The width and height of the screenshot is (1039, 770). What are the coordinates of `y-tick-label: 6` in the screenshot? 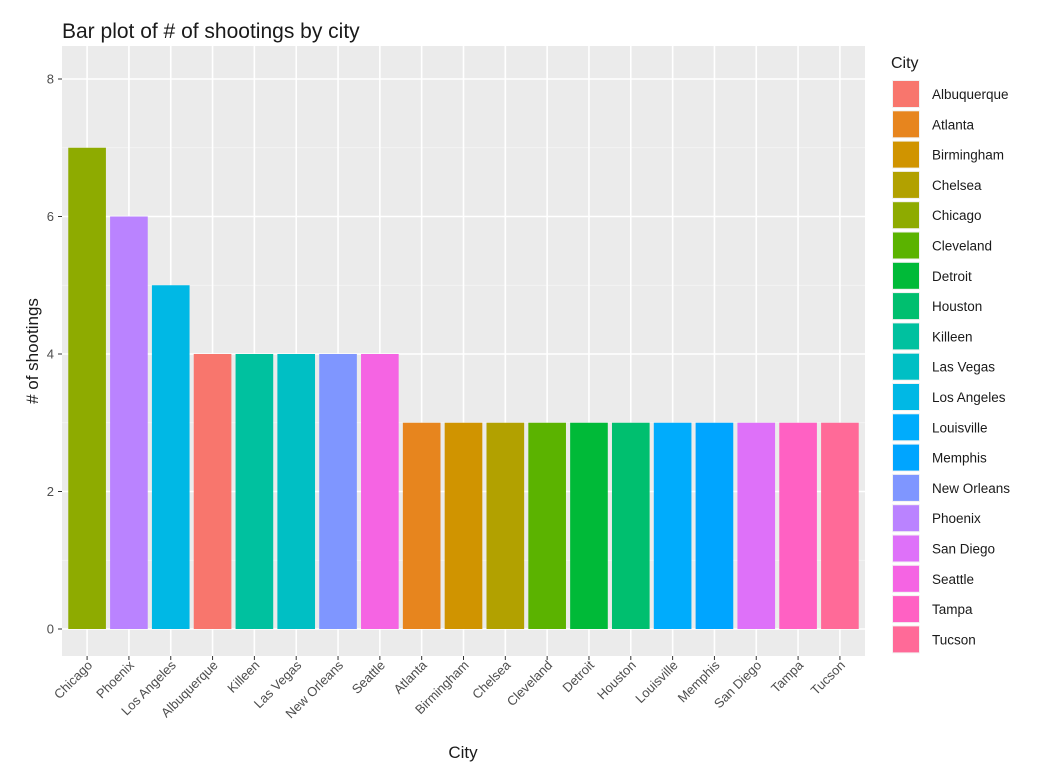 It's located at (50, 216).